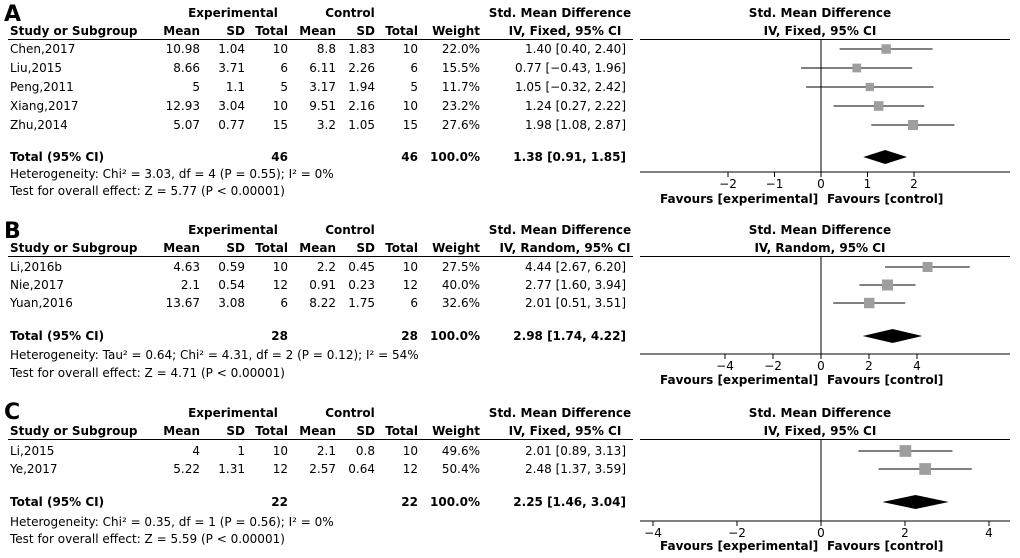 The width and height of the screenshot is (1020, 558). What do you see at coordinates (186, 68) in the screenshot?
I see `exp-mean: 8.66` at bounding box center [186, 68].